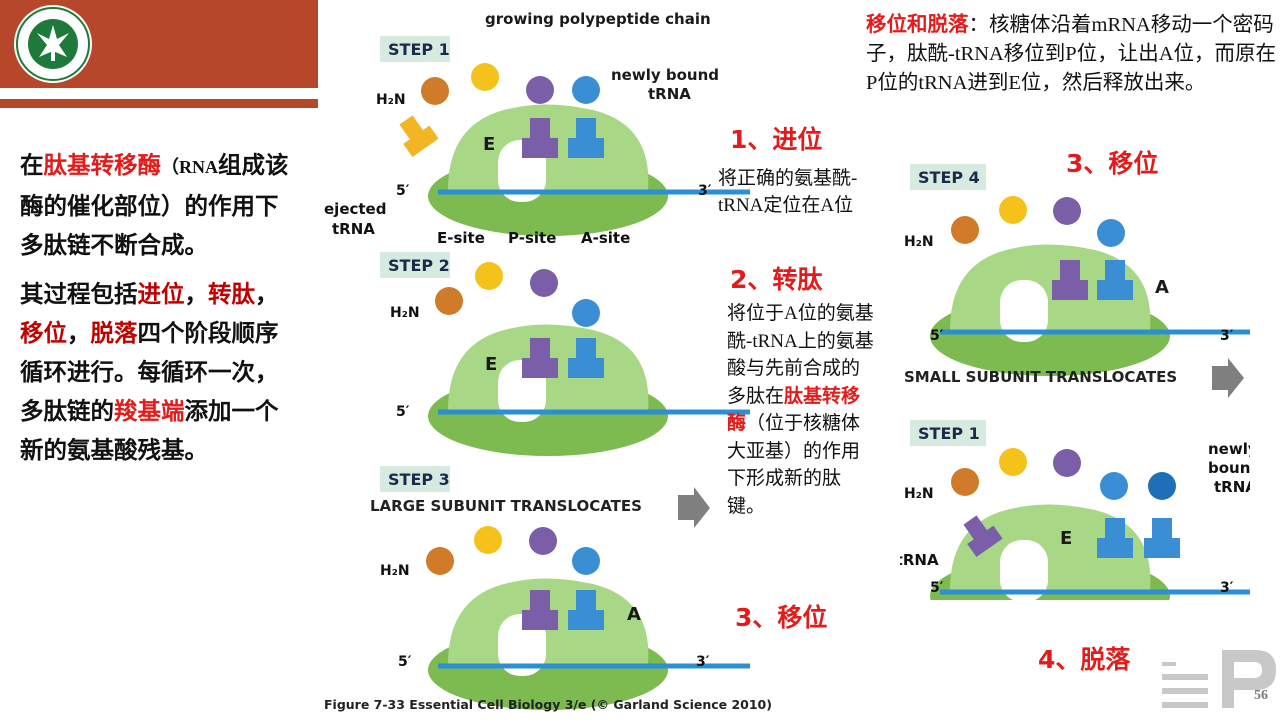  Describe the element at coordinates (917, 24) in the screenshot. I see `highlight-text: 移位和脱落` at that location.